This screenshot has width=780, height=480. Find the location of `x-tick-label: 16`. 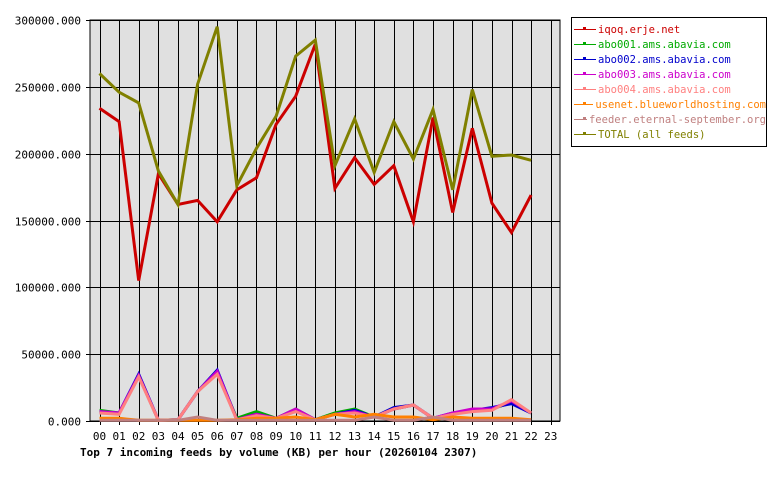

x-tick-label: 16 is located at coordinates (413, 436).